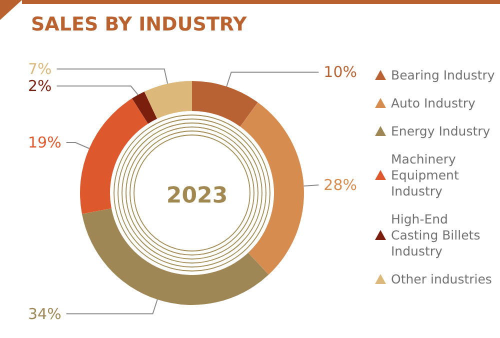  Describe the element at coordinates (437, 235) in the screenshot. I see `legend-label: High-End Casting Billets Industry` at that location.